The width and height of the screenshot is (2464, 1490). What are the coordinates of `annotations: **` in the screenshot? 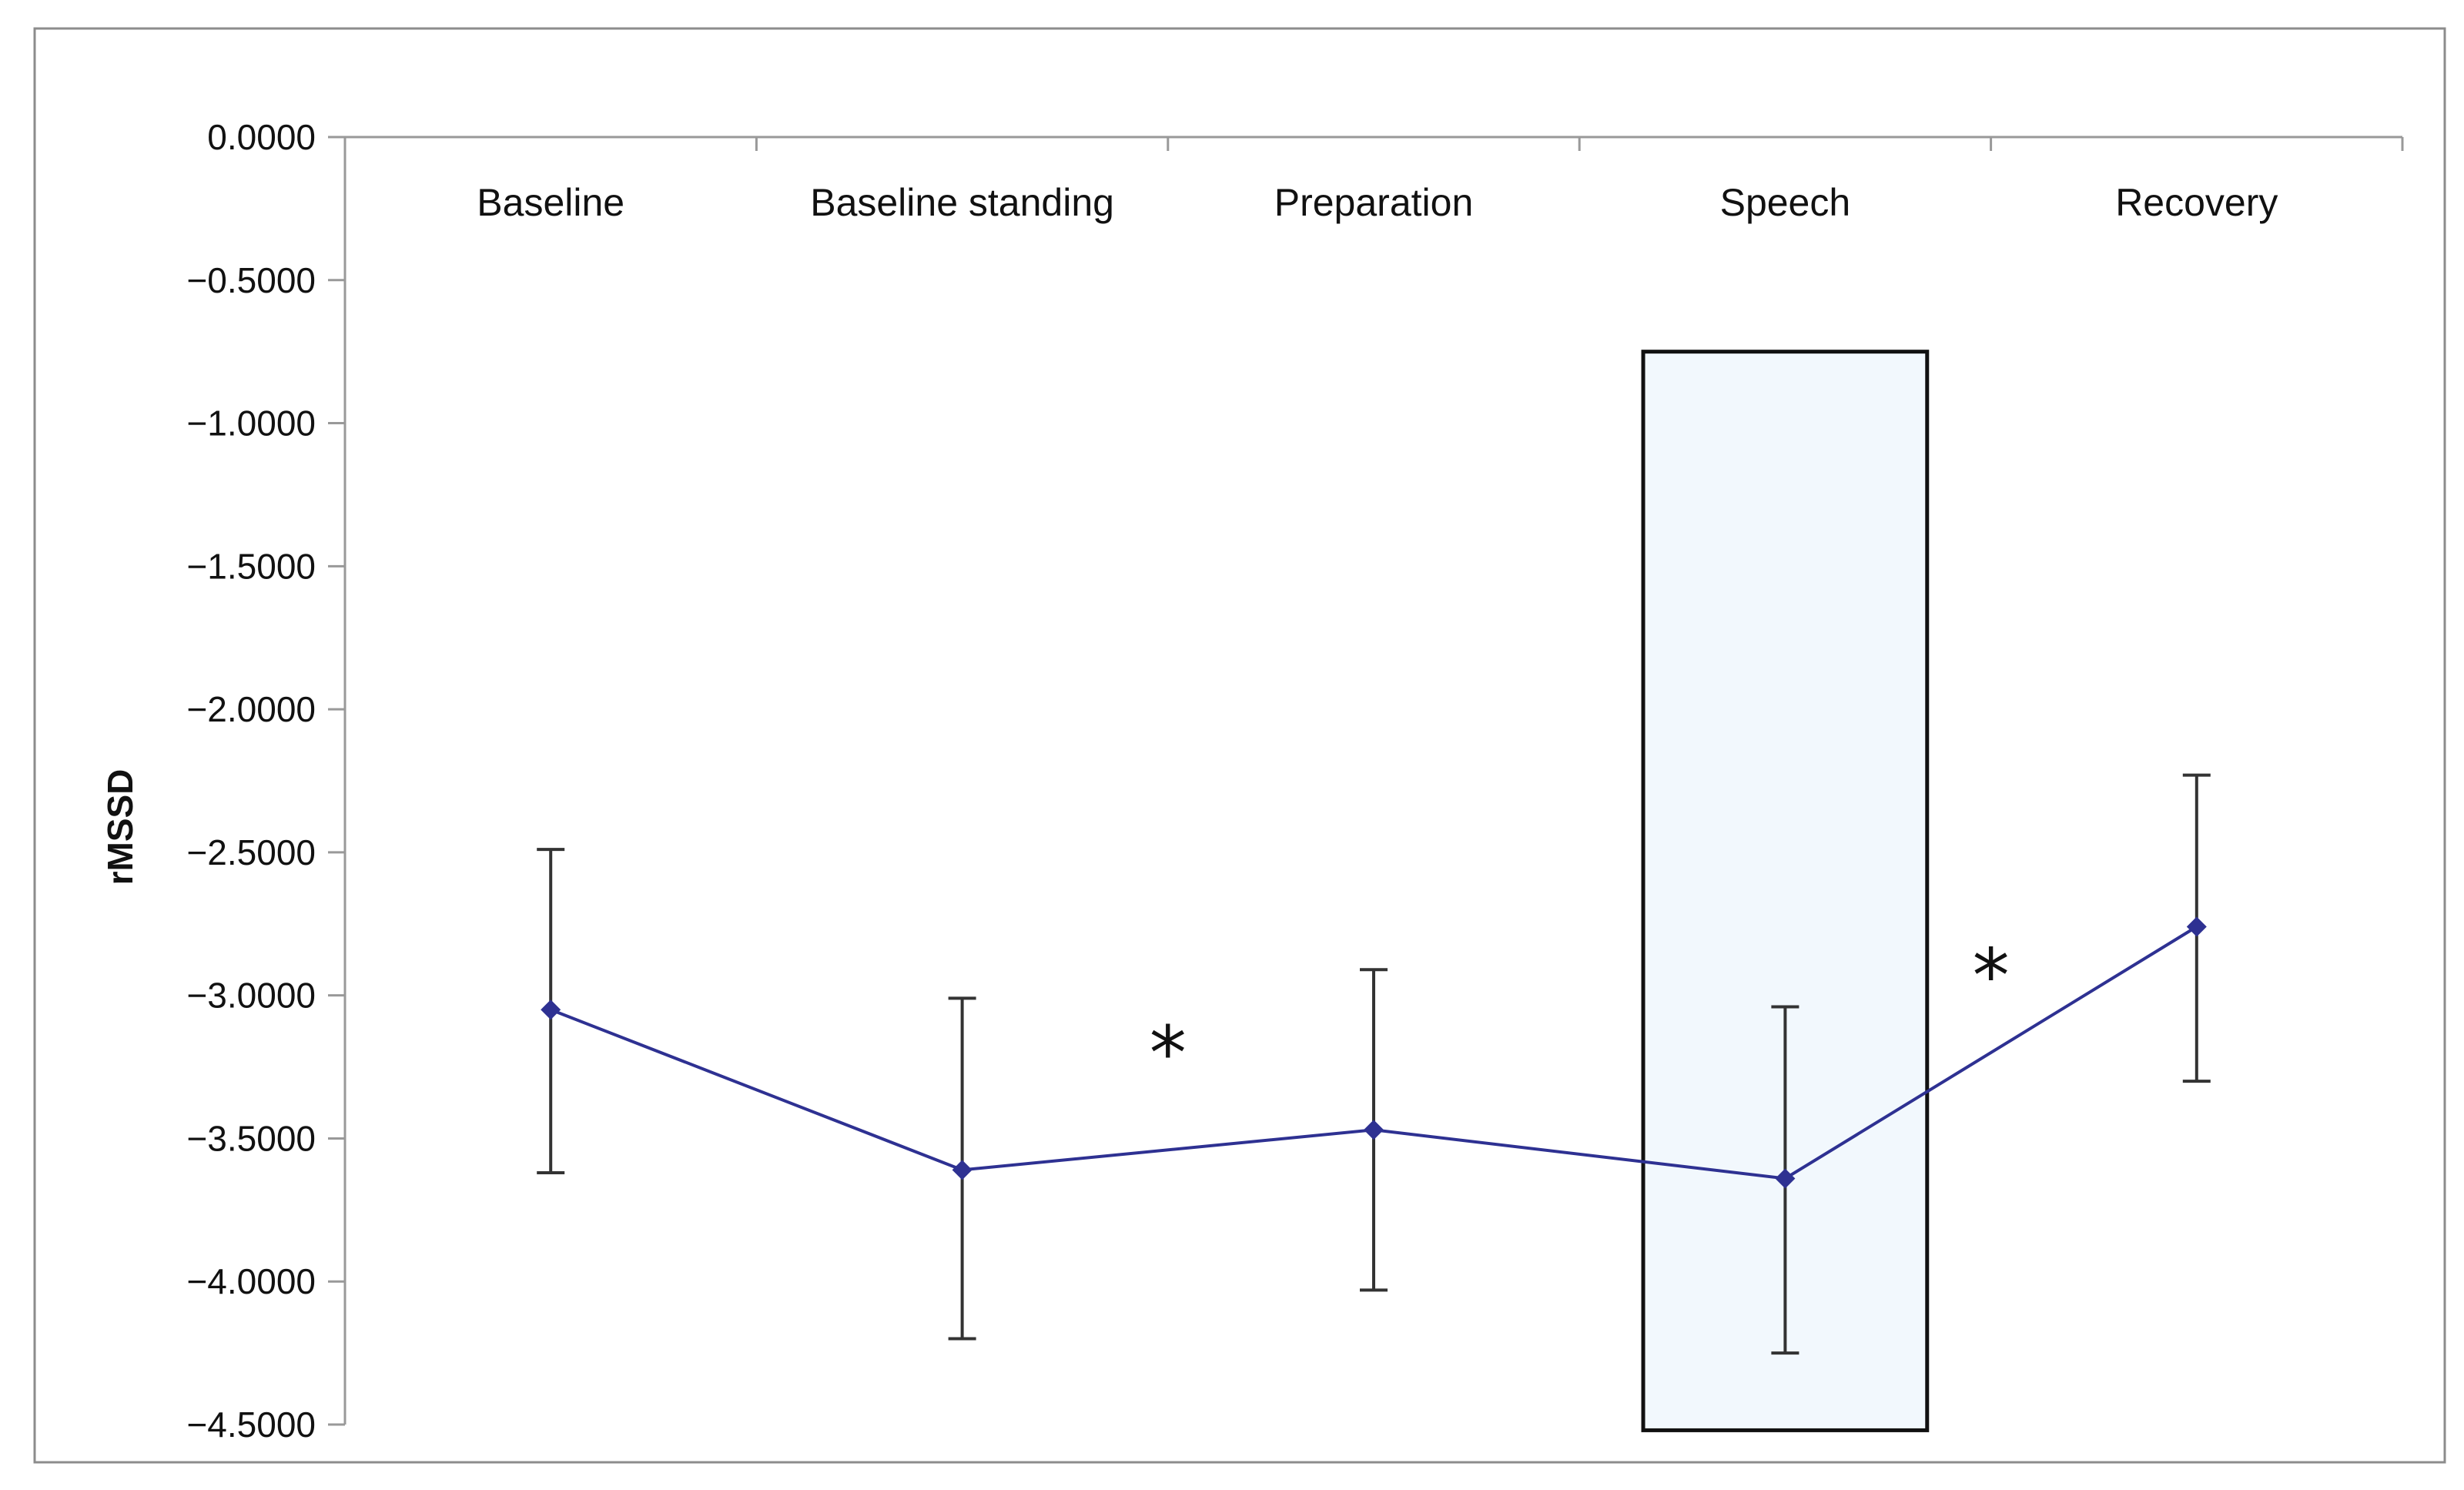 It's located at (1580, 1015).